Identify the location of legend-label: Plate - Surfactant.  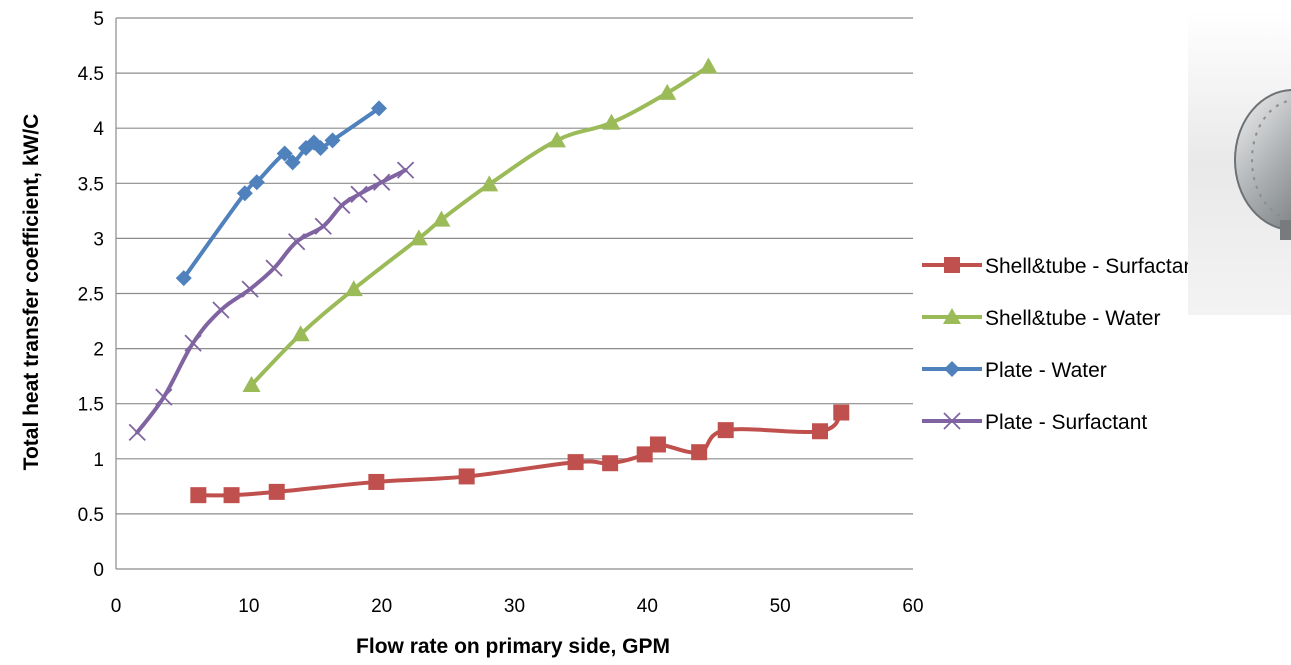
(1066, 422).